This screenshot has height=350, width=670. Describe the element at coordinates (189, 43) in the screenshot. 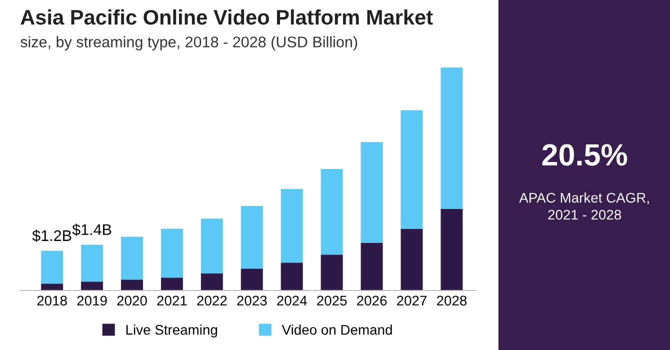

I see `chart-subtitle: size, by streaming type, 2018 - 2028 (USD Billion)` at that location.